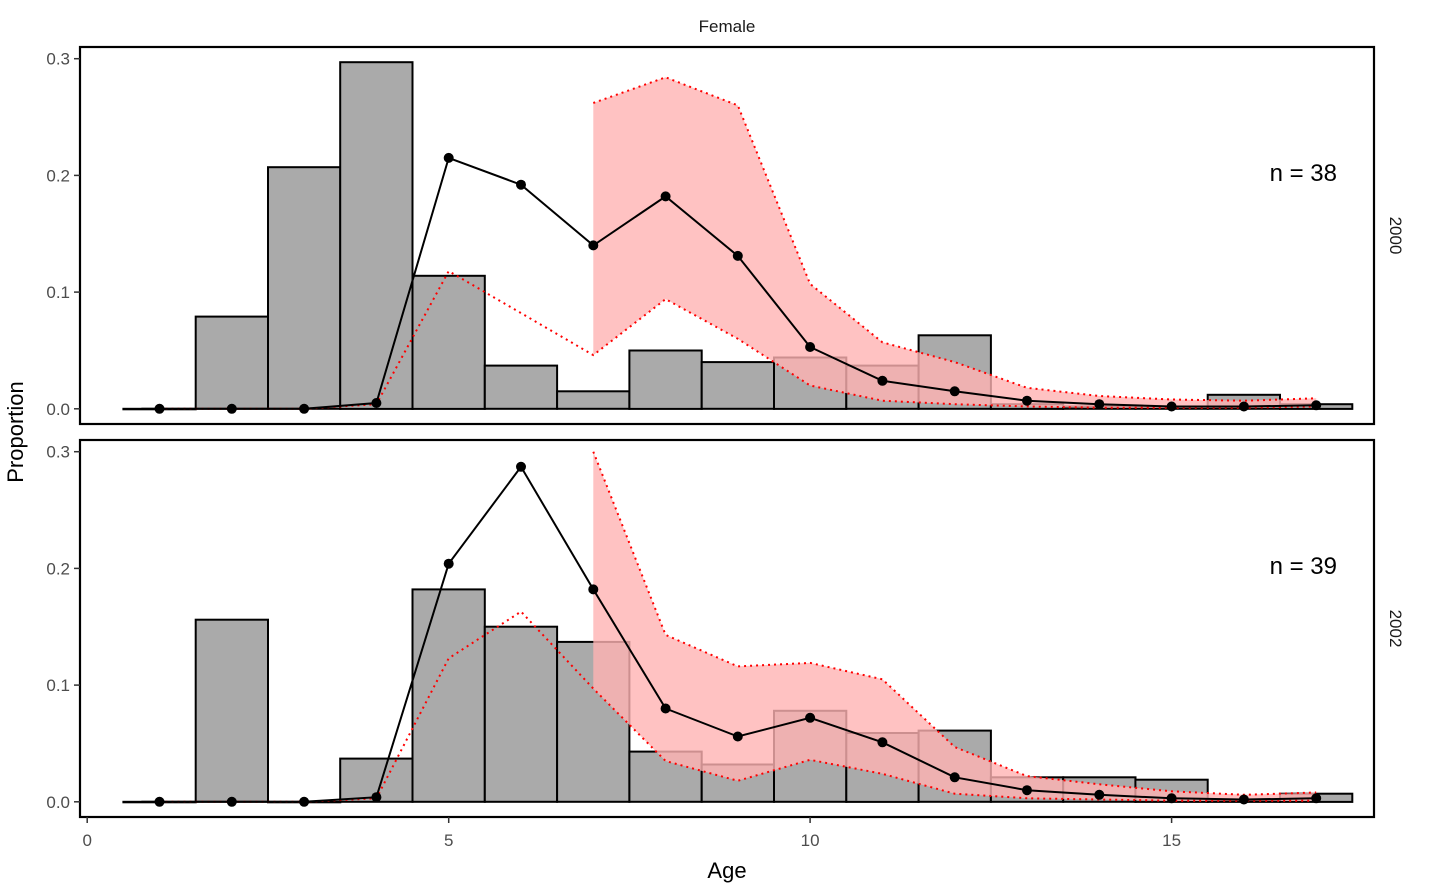  Describe the element at coordinates (631, 833) in the screenshot. I see `x-axis: 0 5 10 15` at that location.